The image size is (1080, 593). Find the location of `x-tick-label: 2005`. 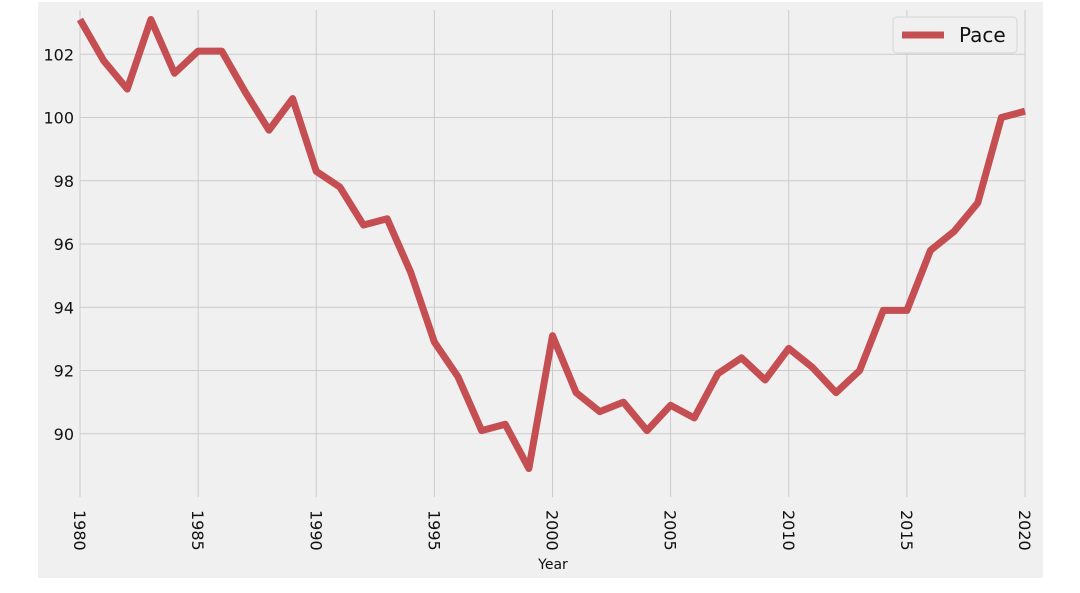

x-tick-label: 2005 is located at coordinates (670, 530).